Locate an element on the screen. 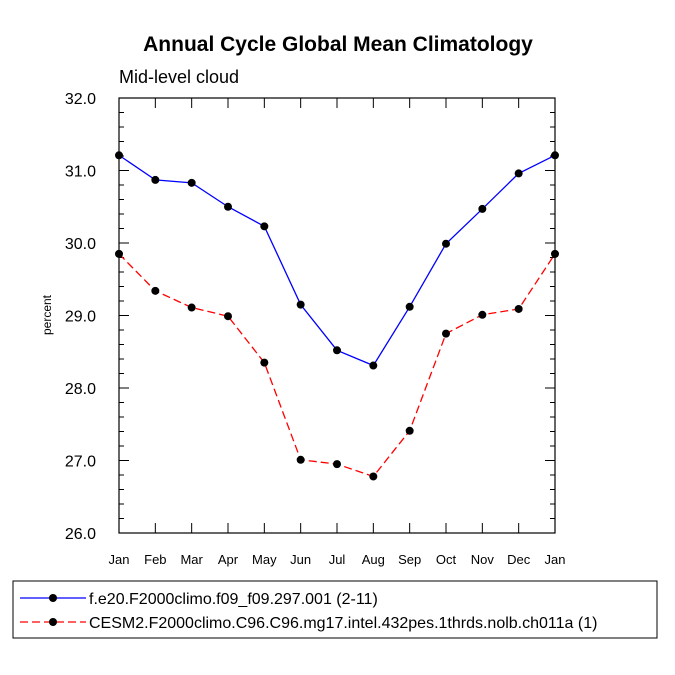  x-tick-label: Jul is located at coordinates (337, 559).